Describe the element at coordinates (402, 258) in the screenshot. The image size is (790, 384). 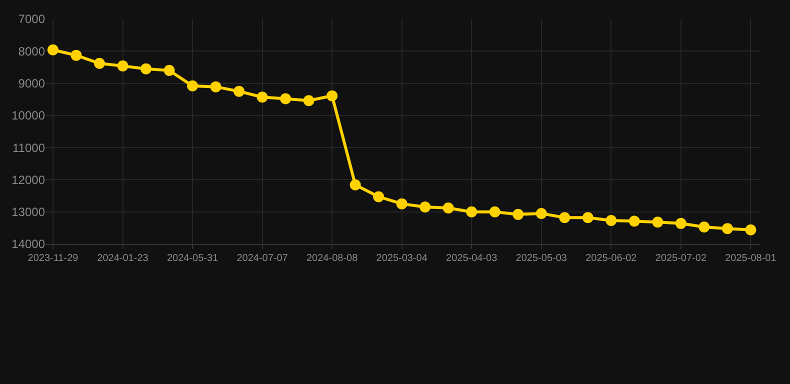
I see `x-tick-label: 2025-03-04` at that location.